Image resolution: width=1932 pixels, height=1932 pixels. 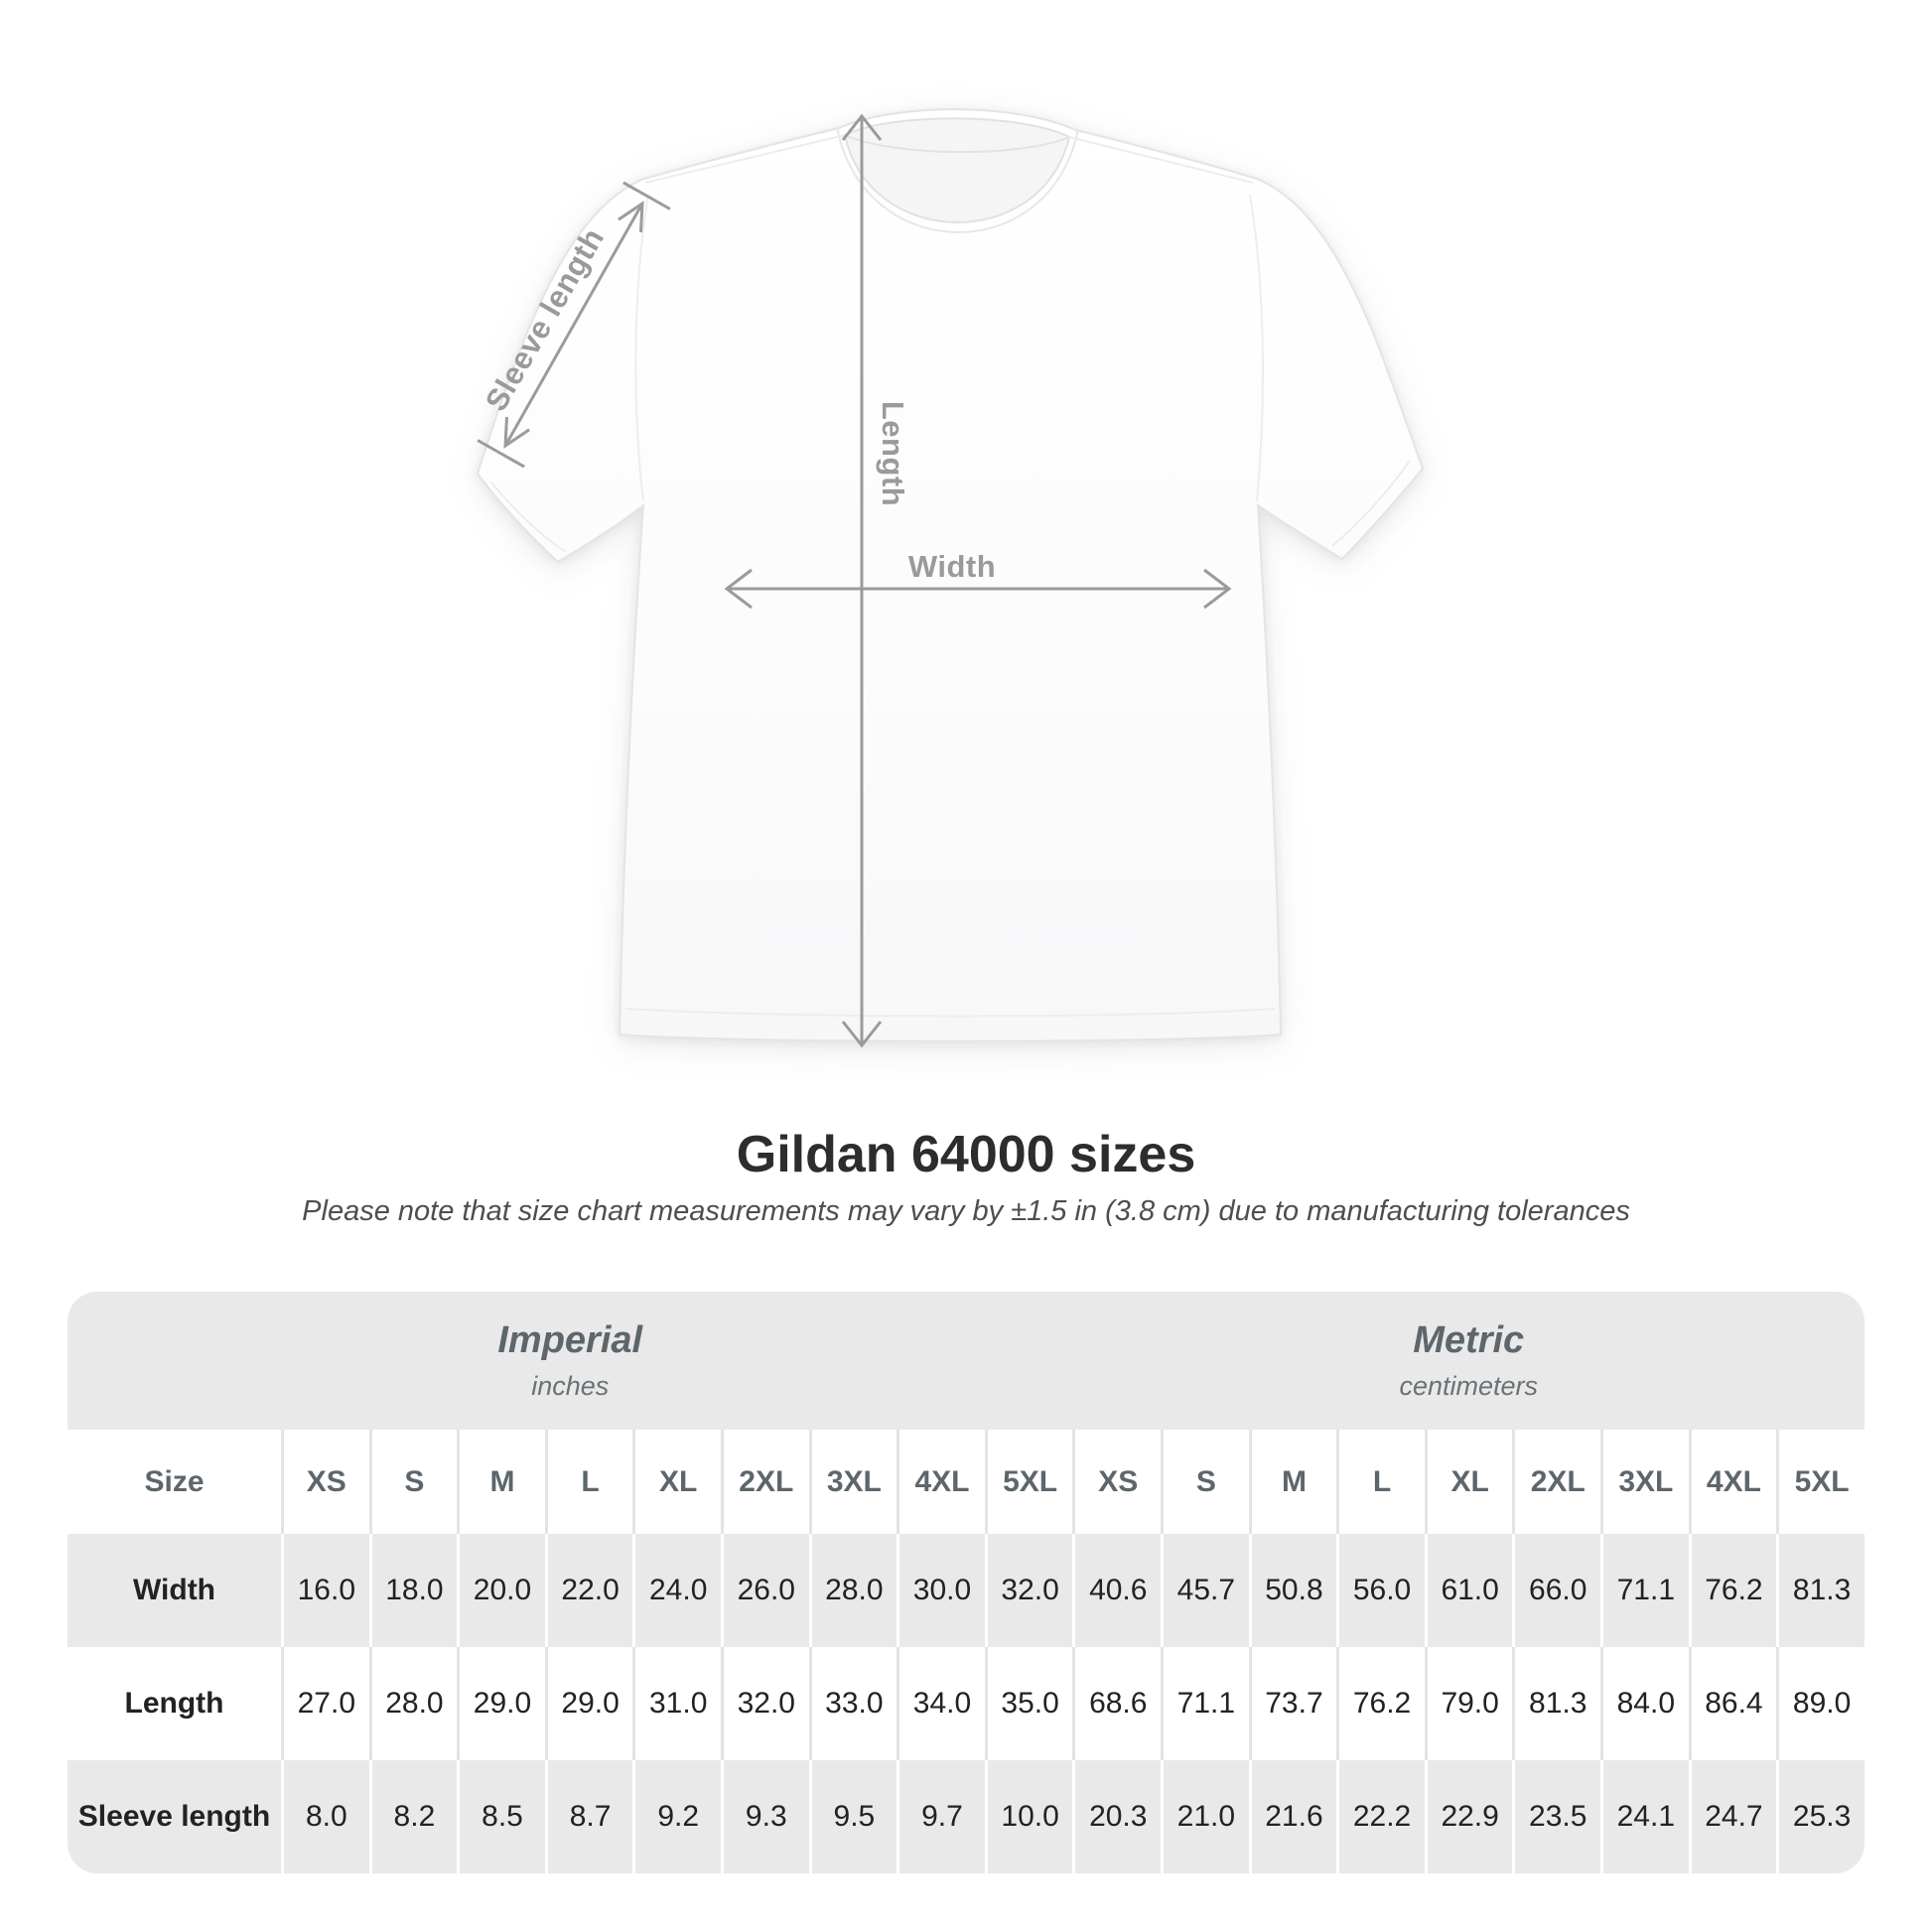 I want to click on value-cell: 10.0, so click(x=1029, y=1817).